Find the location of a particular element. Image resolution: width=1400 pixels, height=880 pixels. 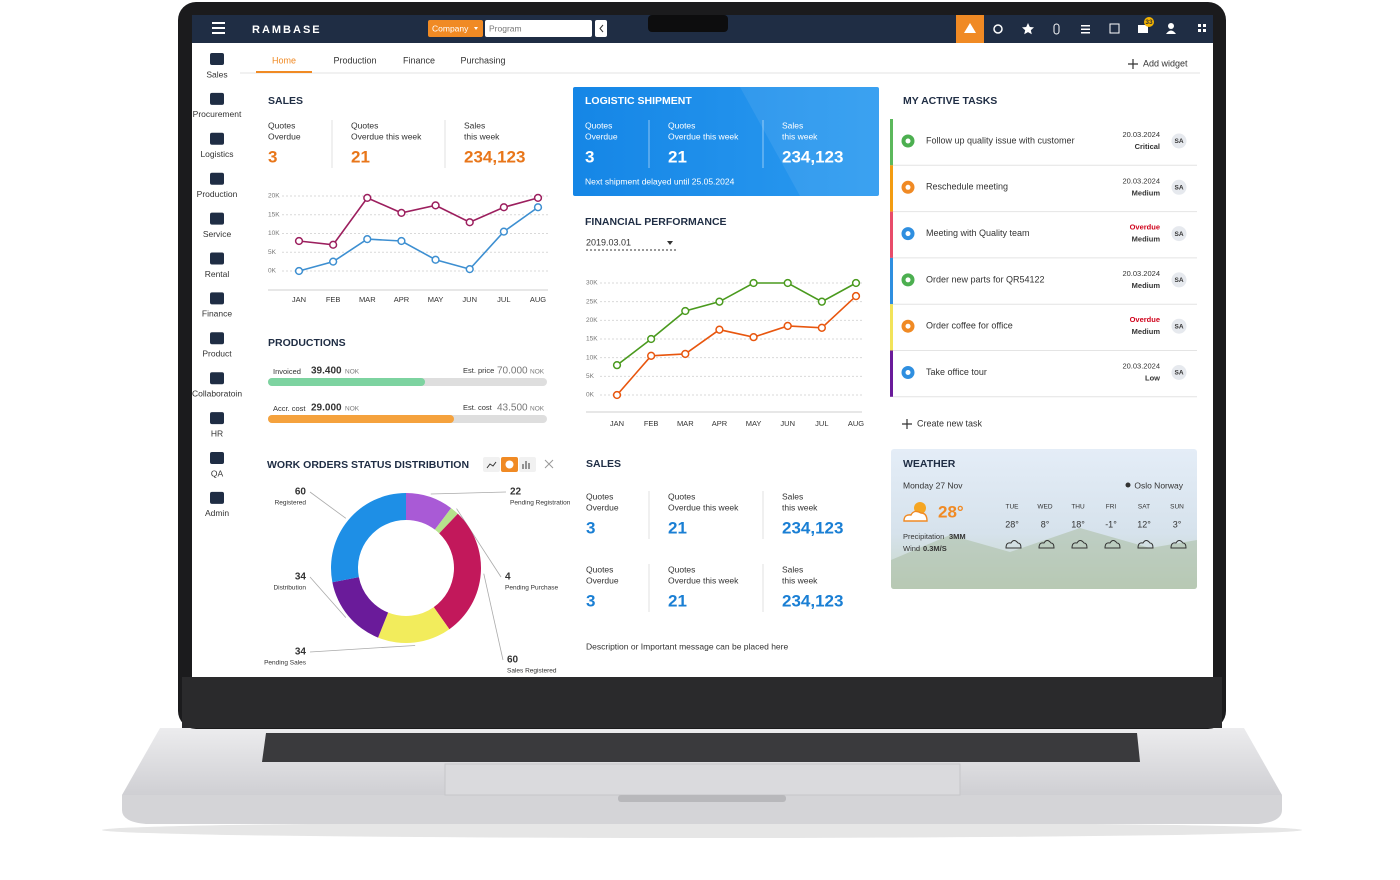

close-button is located at coordinates (549, 464).